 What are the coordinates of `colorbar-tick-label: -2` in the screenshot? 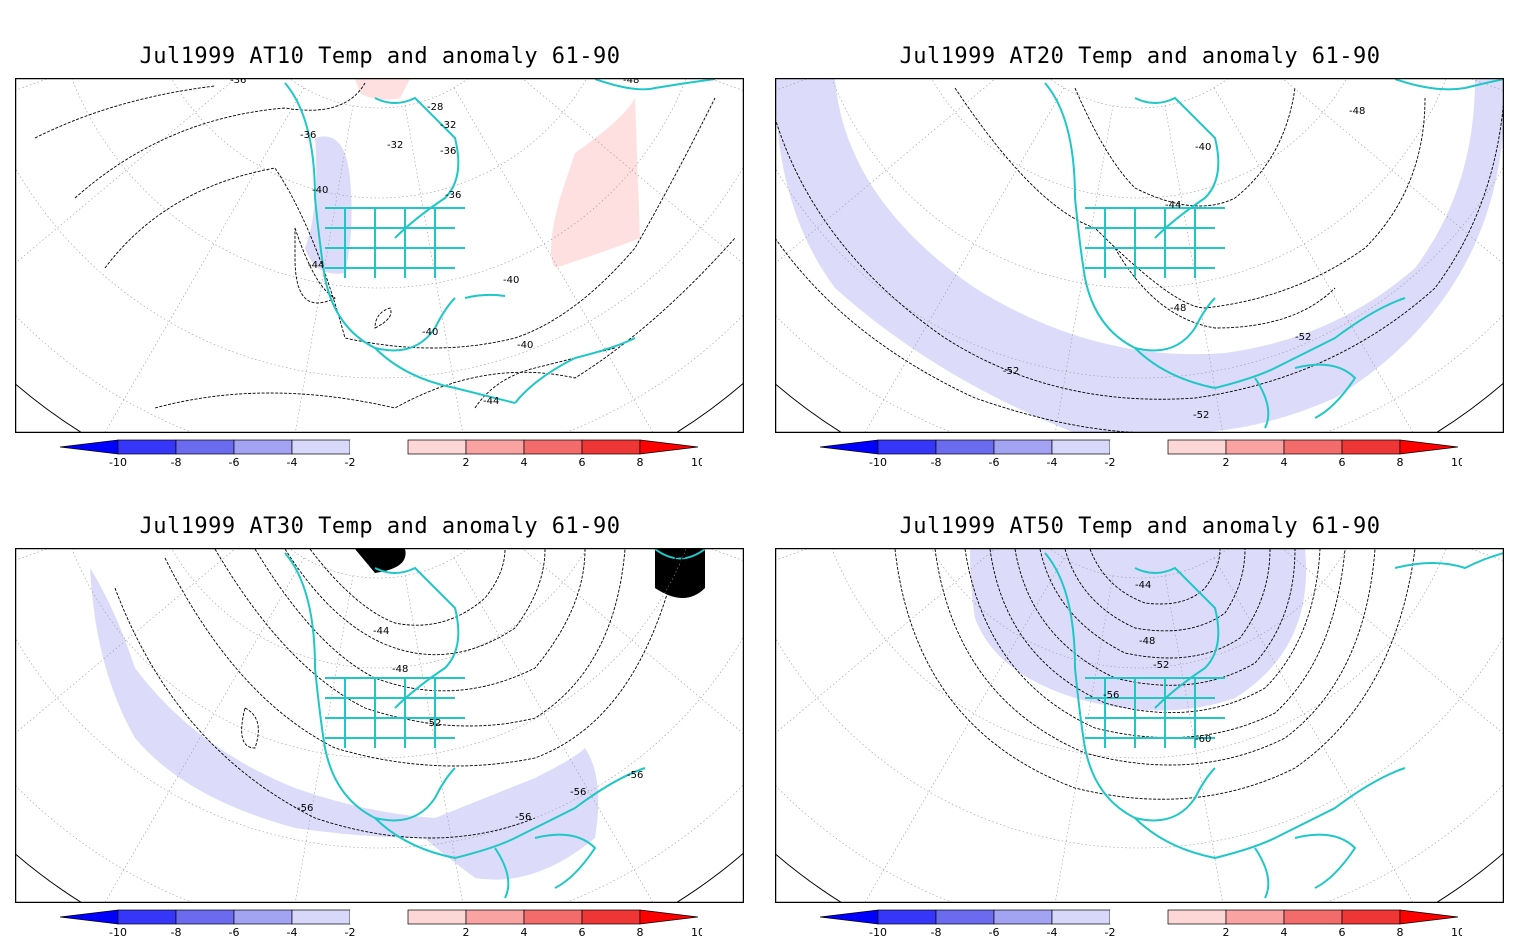 It's located at (1110, 462).